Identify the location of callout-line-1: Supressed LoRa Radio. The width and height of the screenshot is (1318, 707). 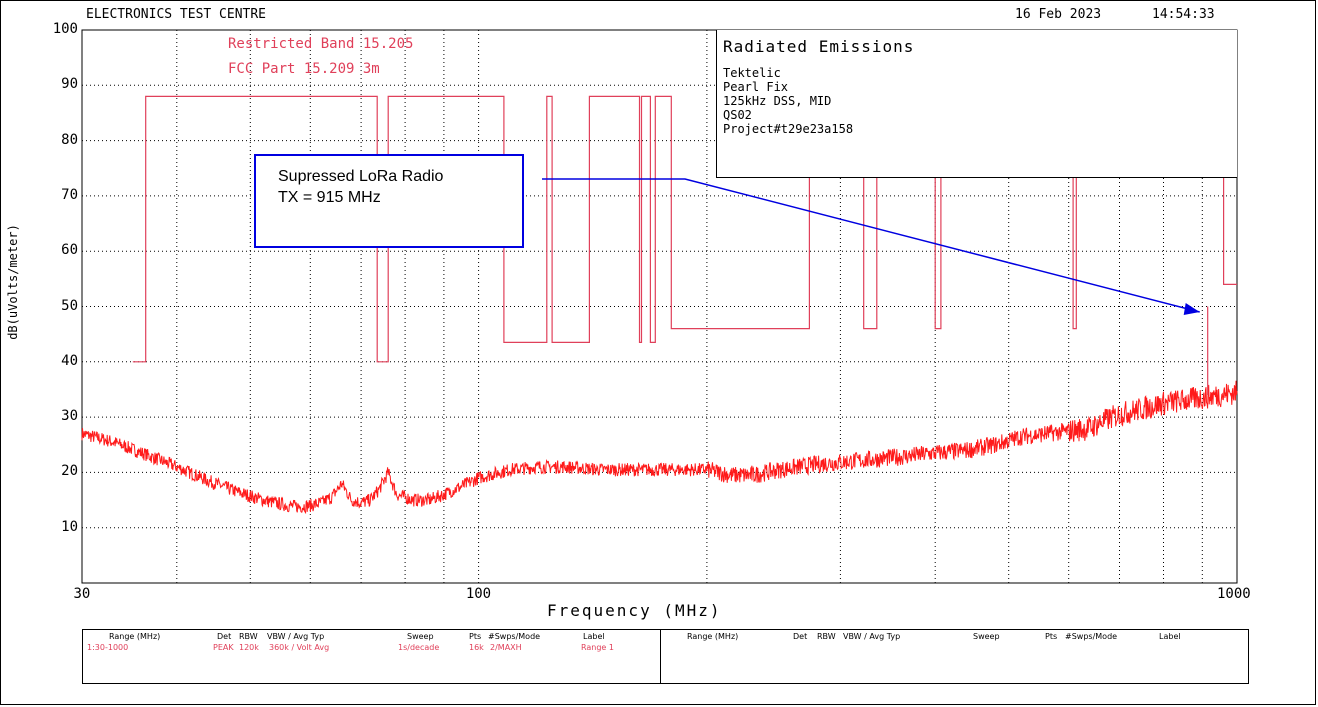
(360, 177).